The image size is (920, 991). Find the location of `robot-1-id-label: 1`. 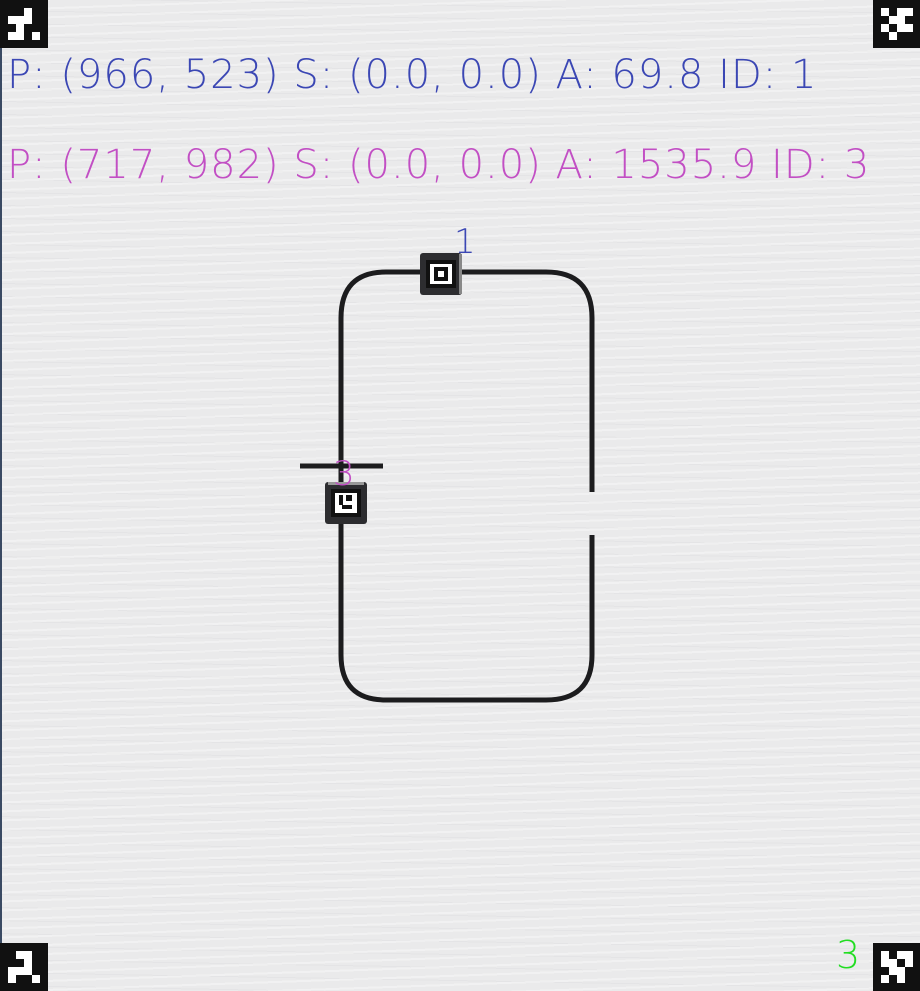

robot-1-id-label: 1 is located at coordinates (465, 242).